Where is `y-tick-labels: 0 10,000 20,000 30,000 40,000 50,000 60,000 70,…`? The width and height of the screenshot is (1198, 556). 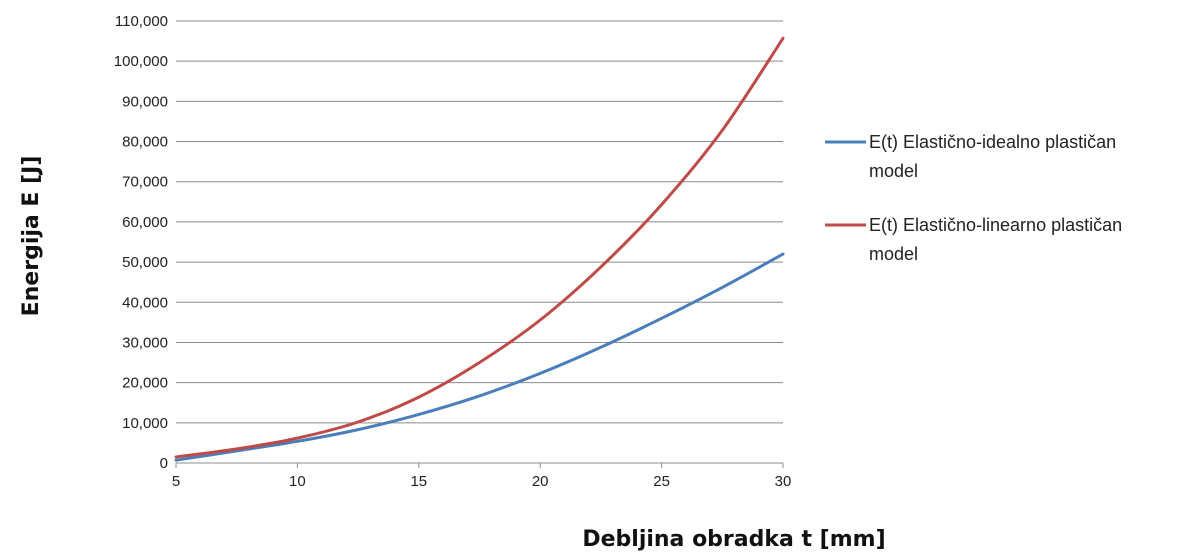 y-tick-labels: 0 10,000 20,000 30,000 40,000 50,000 60,000 70,… is located at coordinates (141, 242).